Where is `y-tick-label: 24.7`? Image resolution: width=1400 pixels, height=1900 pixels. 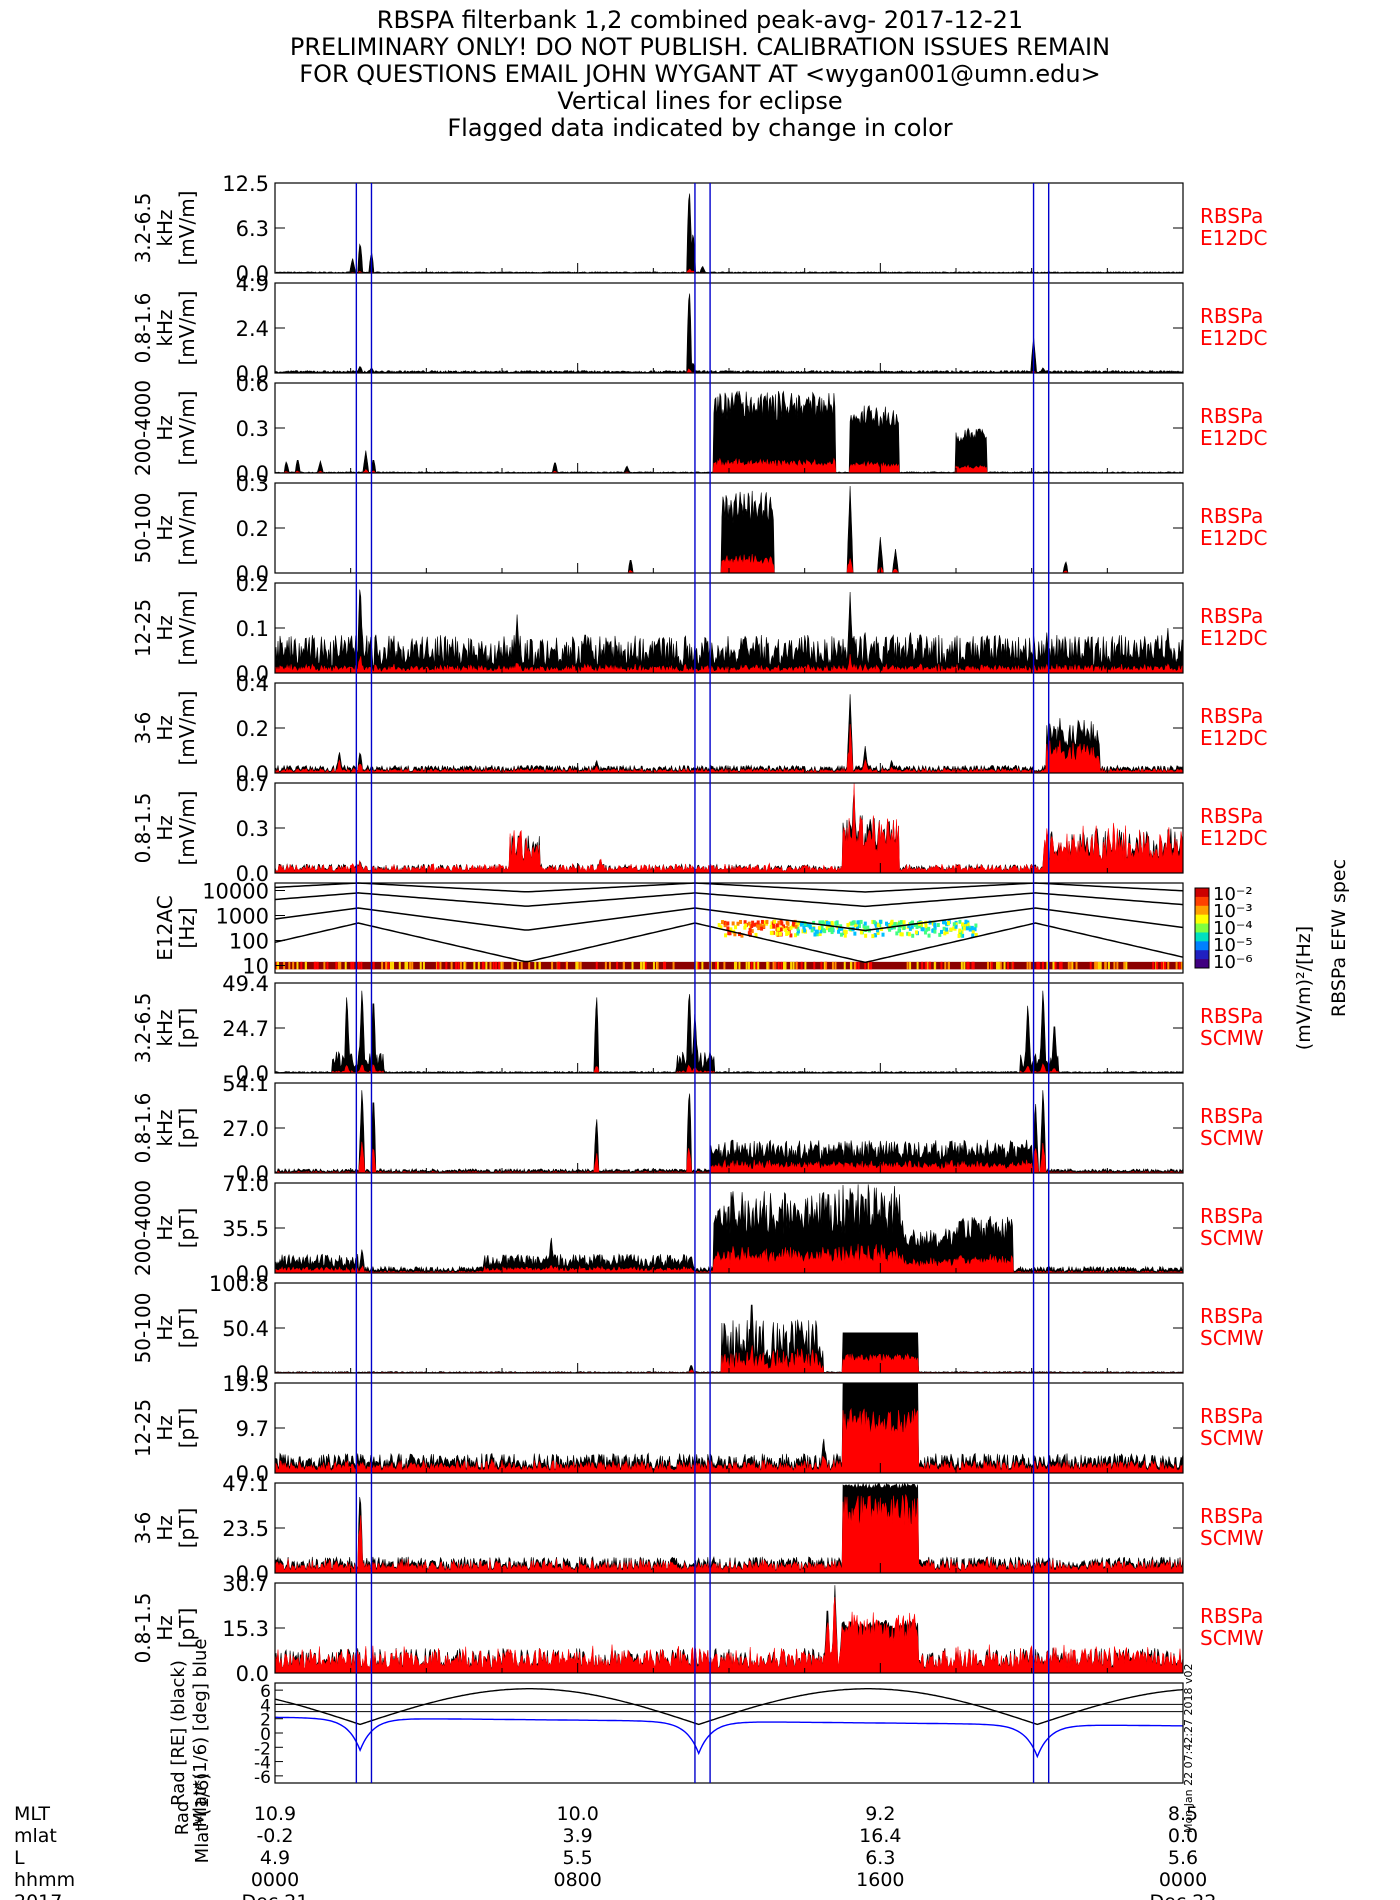
y-tick-label: 24.7 is located at coordinates (245, 1029).